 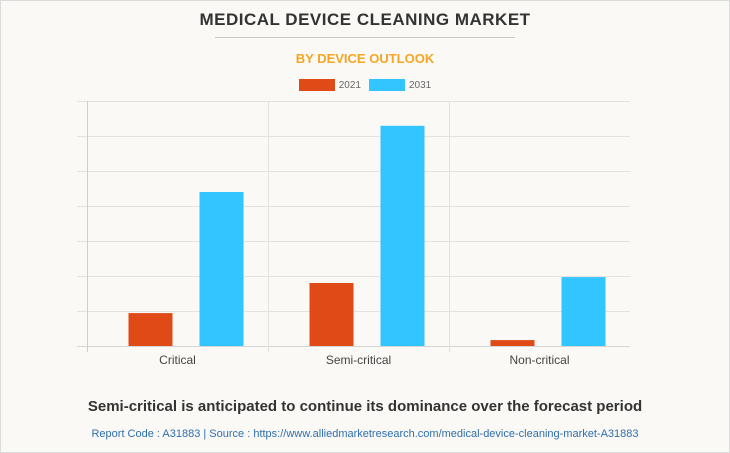 What do you see at coordinates (358, 360) in the screenshot?
I see `x-tick-label: Semi-critical` at bounding box center [358, 360].